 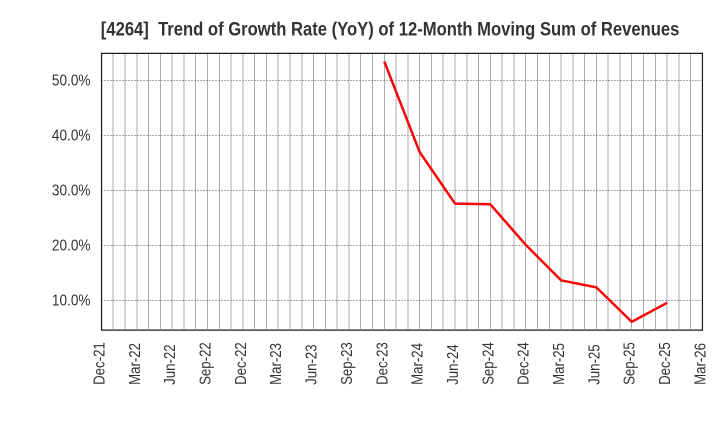 I want to click on svg-text: Sep-25, so click(x=630, y=363).